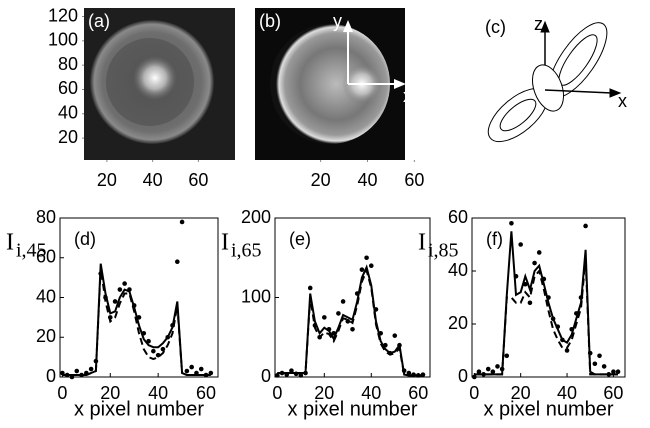 This screenshot has height=428, width=650. What do you see at coordinates (321, 180) in the screenshot?
I see `x-tick-label: 20` at bounding box center [321, 180].